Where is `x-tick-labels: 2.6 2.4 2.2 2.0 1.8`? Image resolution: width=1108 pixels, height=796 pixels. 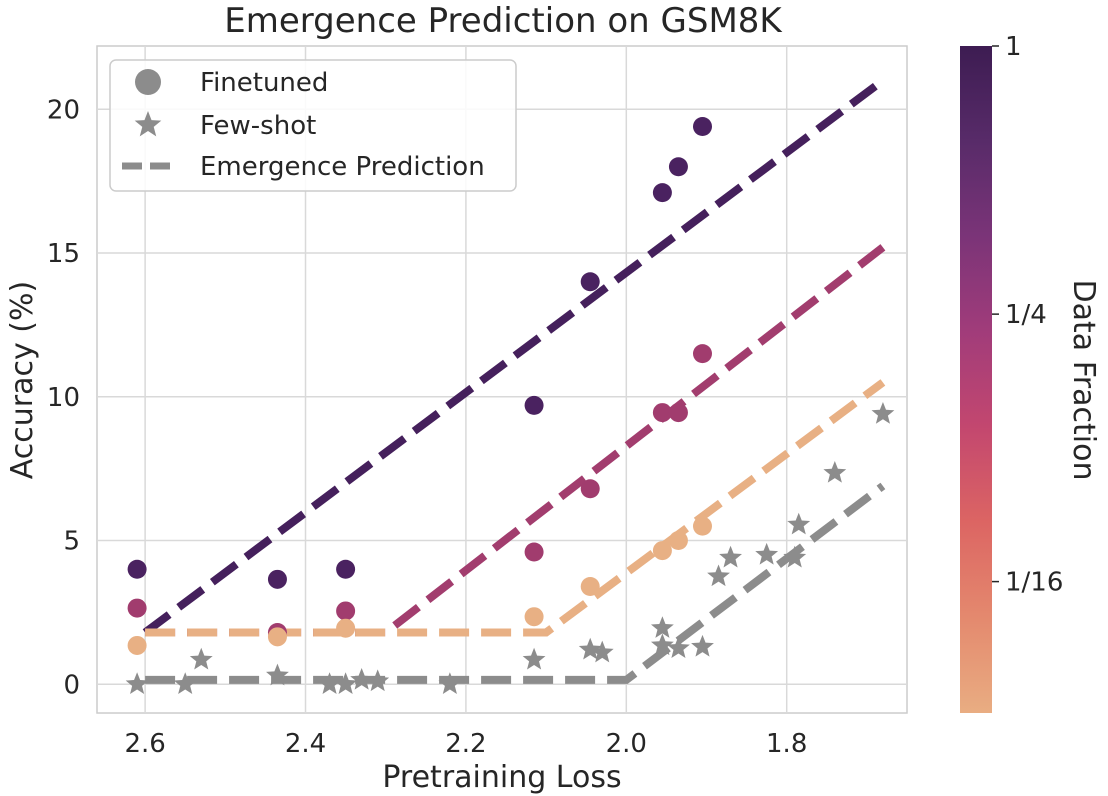
x-tick-labels: 2.6 2.4 2.2 2.0 1.8 is located at coordinates (465, 744).